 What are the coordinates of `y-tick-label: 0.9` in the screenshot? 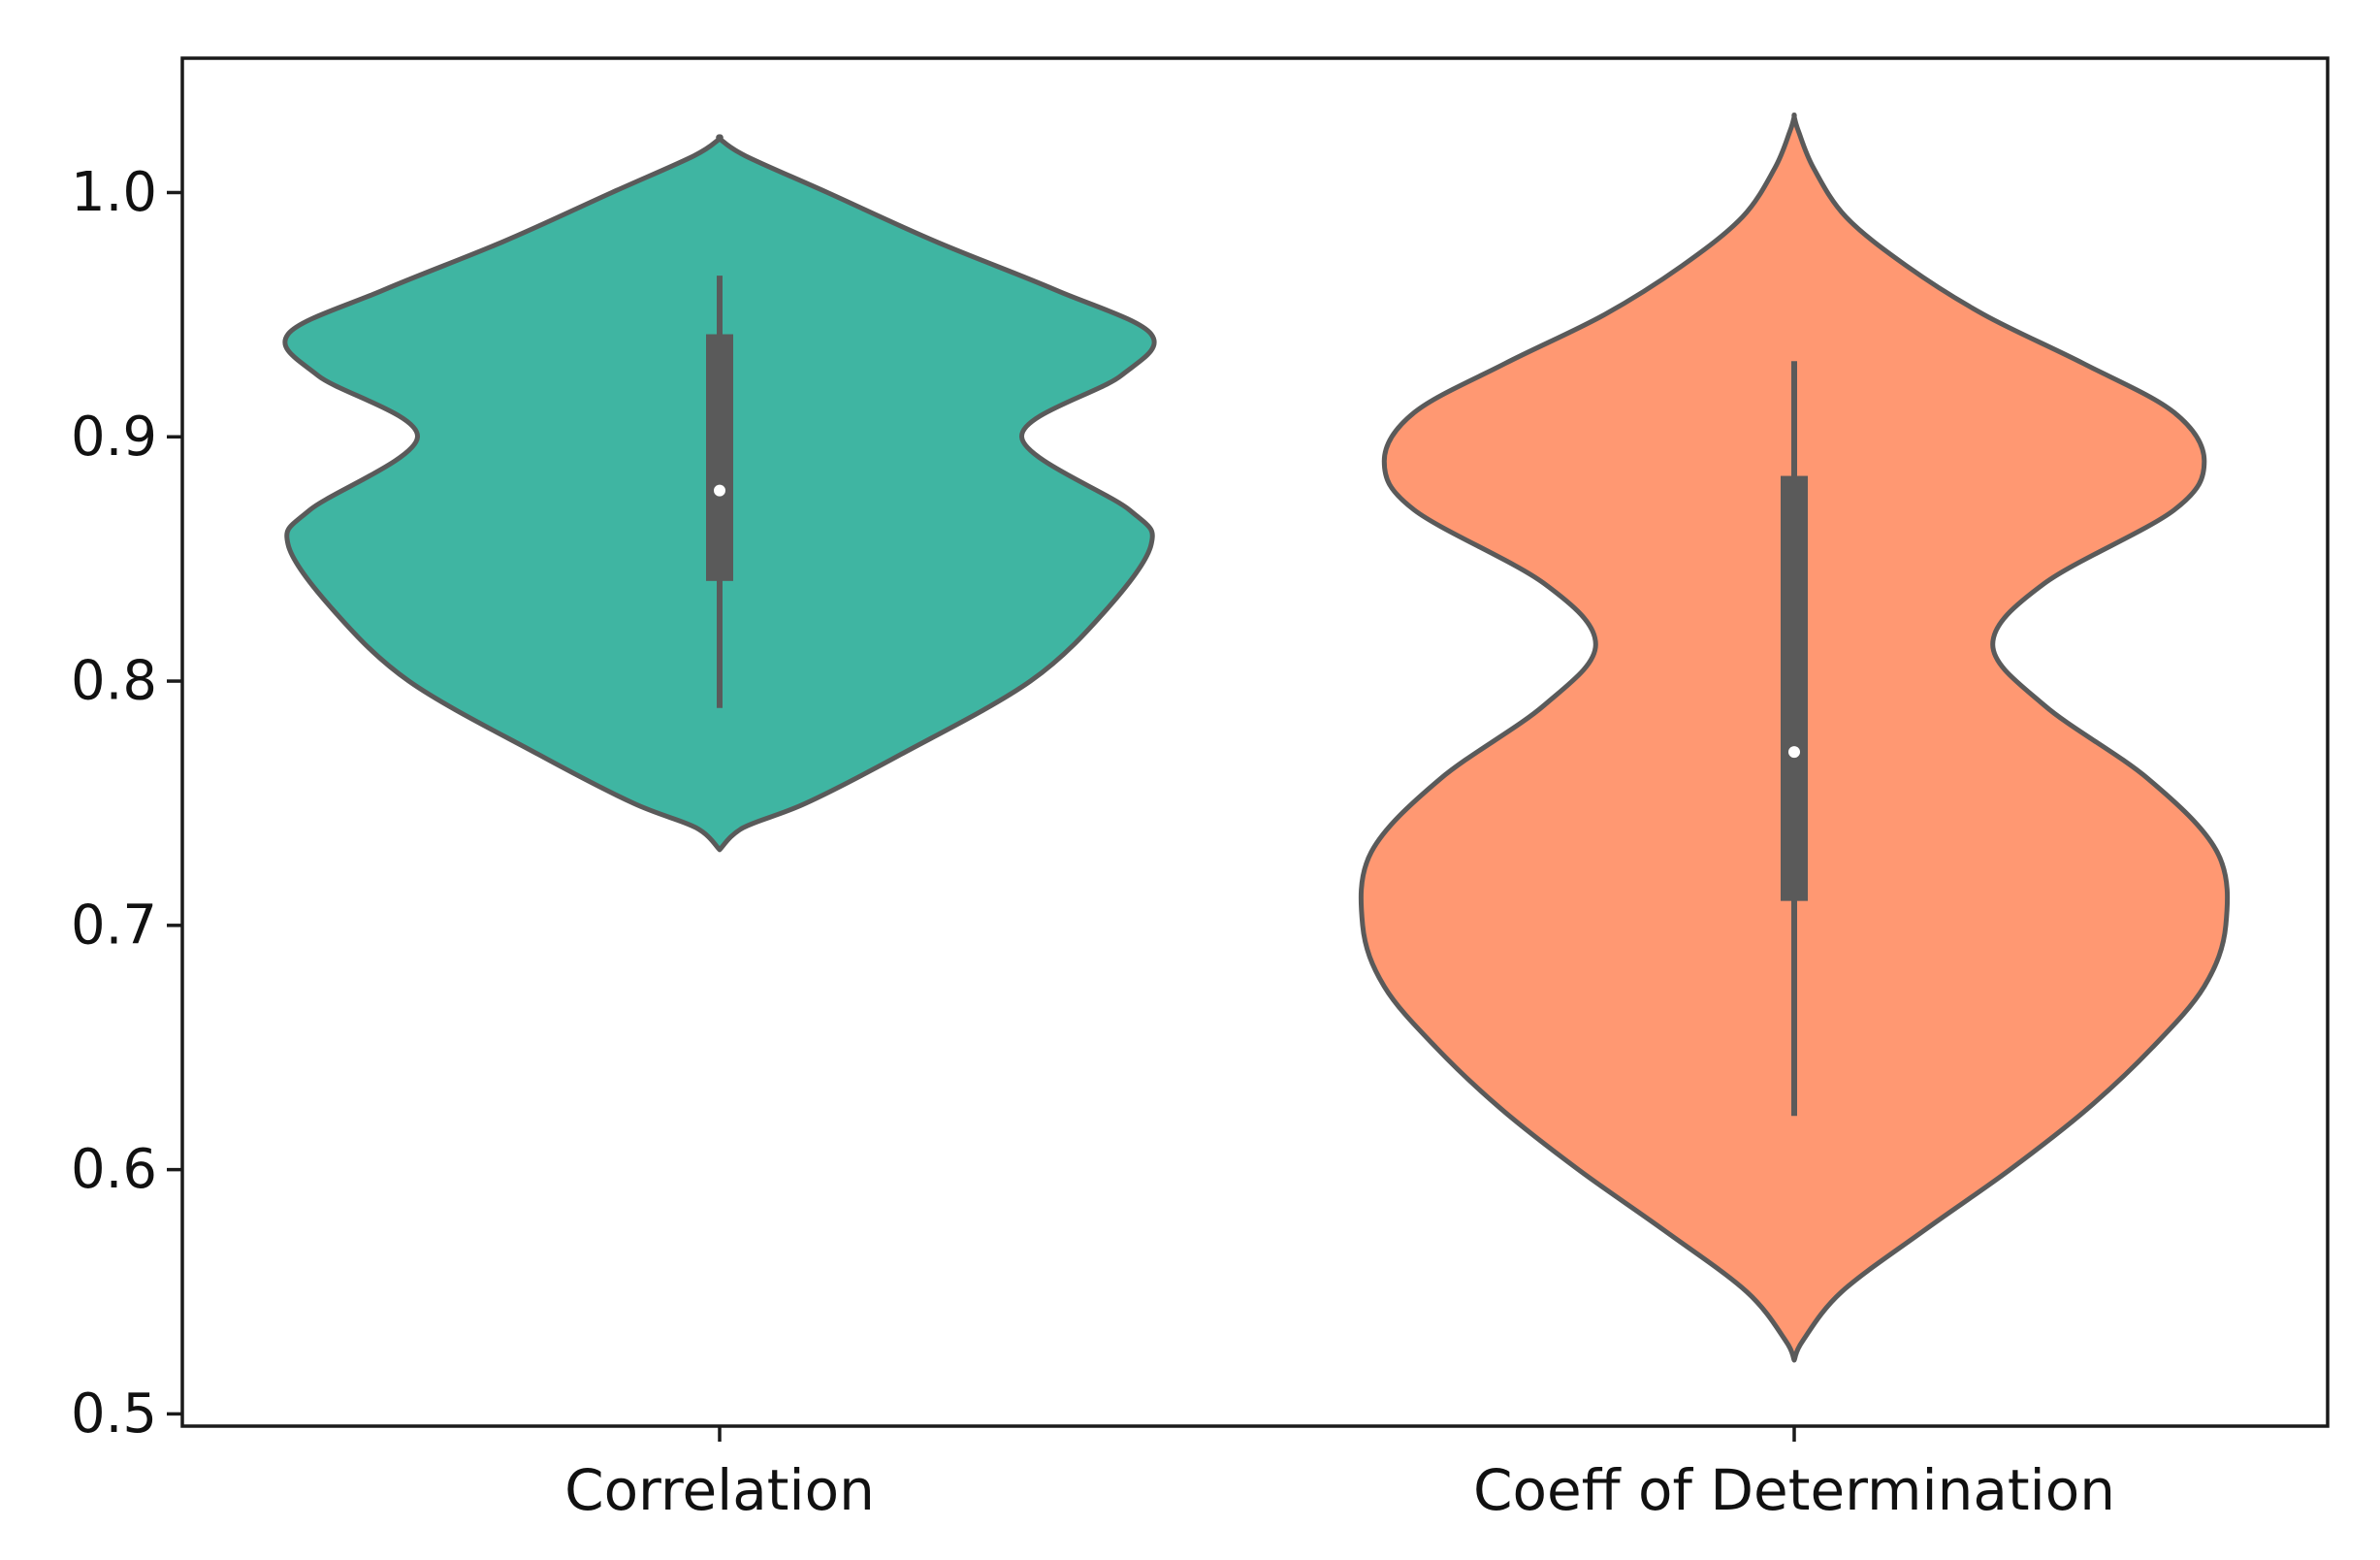 It's located at (114, 437).